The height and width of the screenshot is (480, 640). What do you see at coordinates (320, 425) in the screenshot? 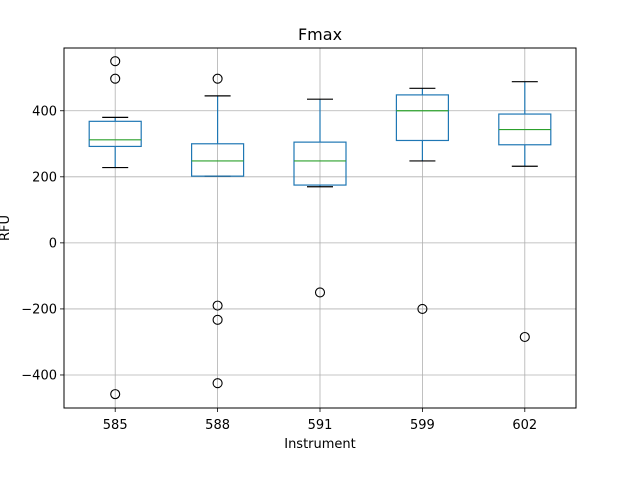
I see `x-tick-label: 591` at bounding box center [320, 425].